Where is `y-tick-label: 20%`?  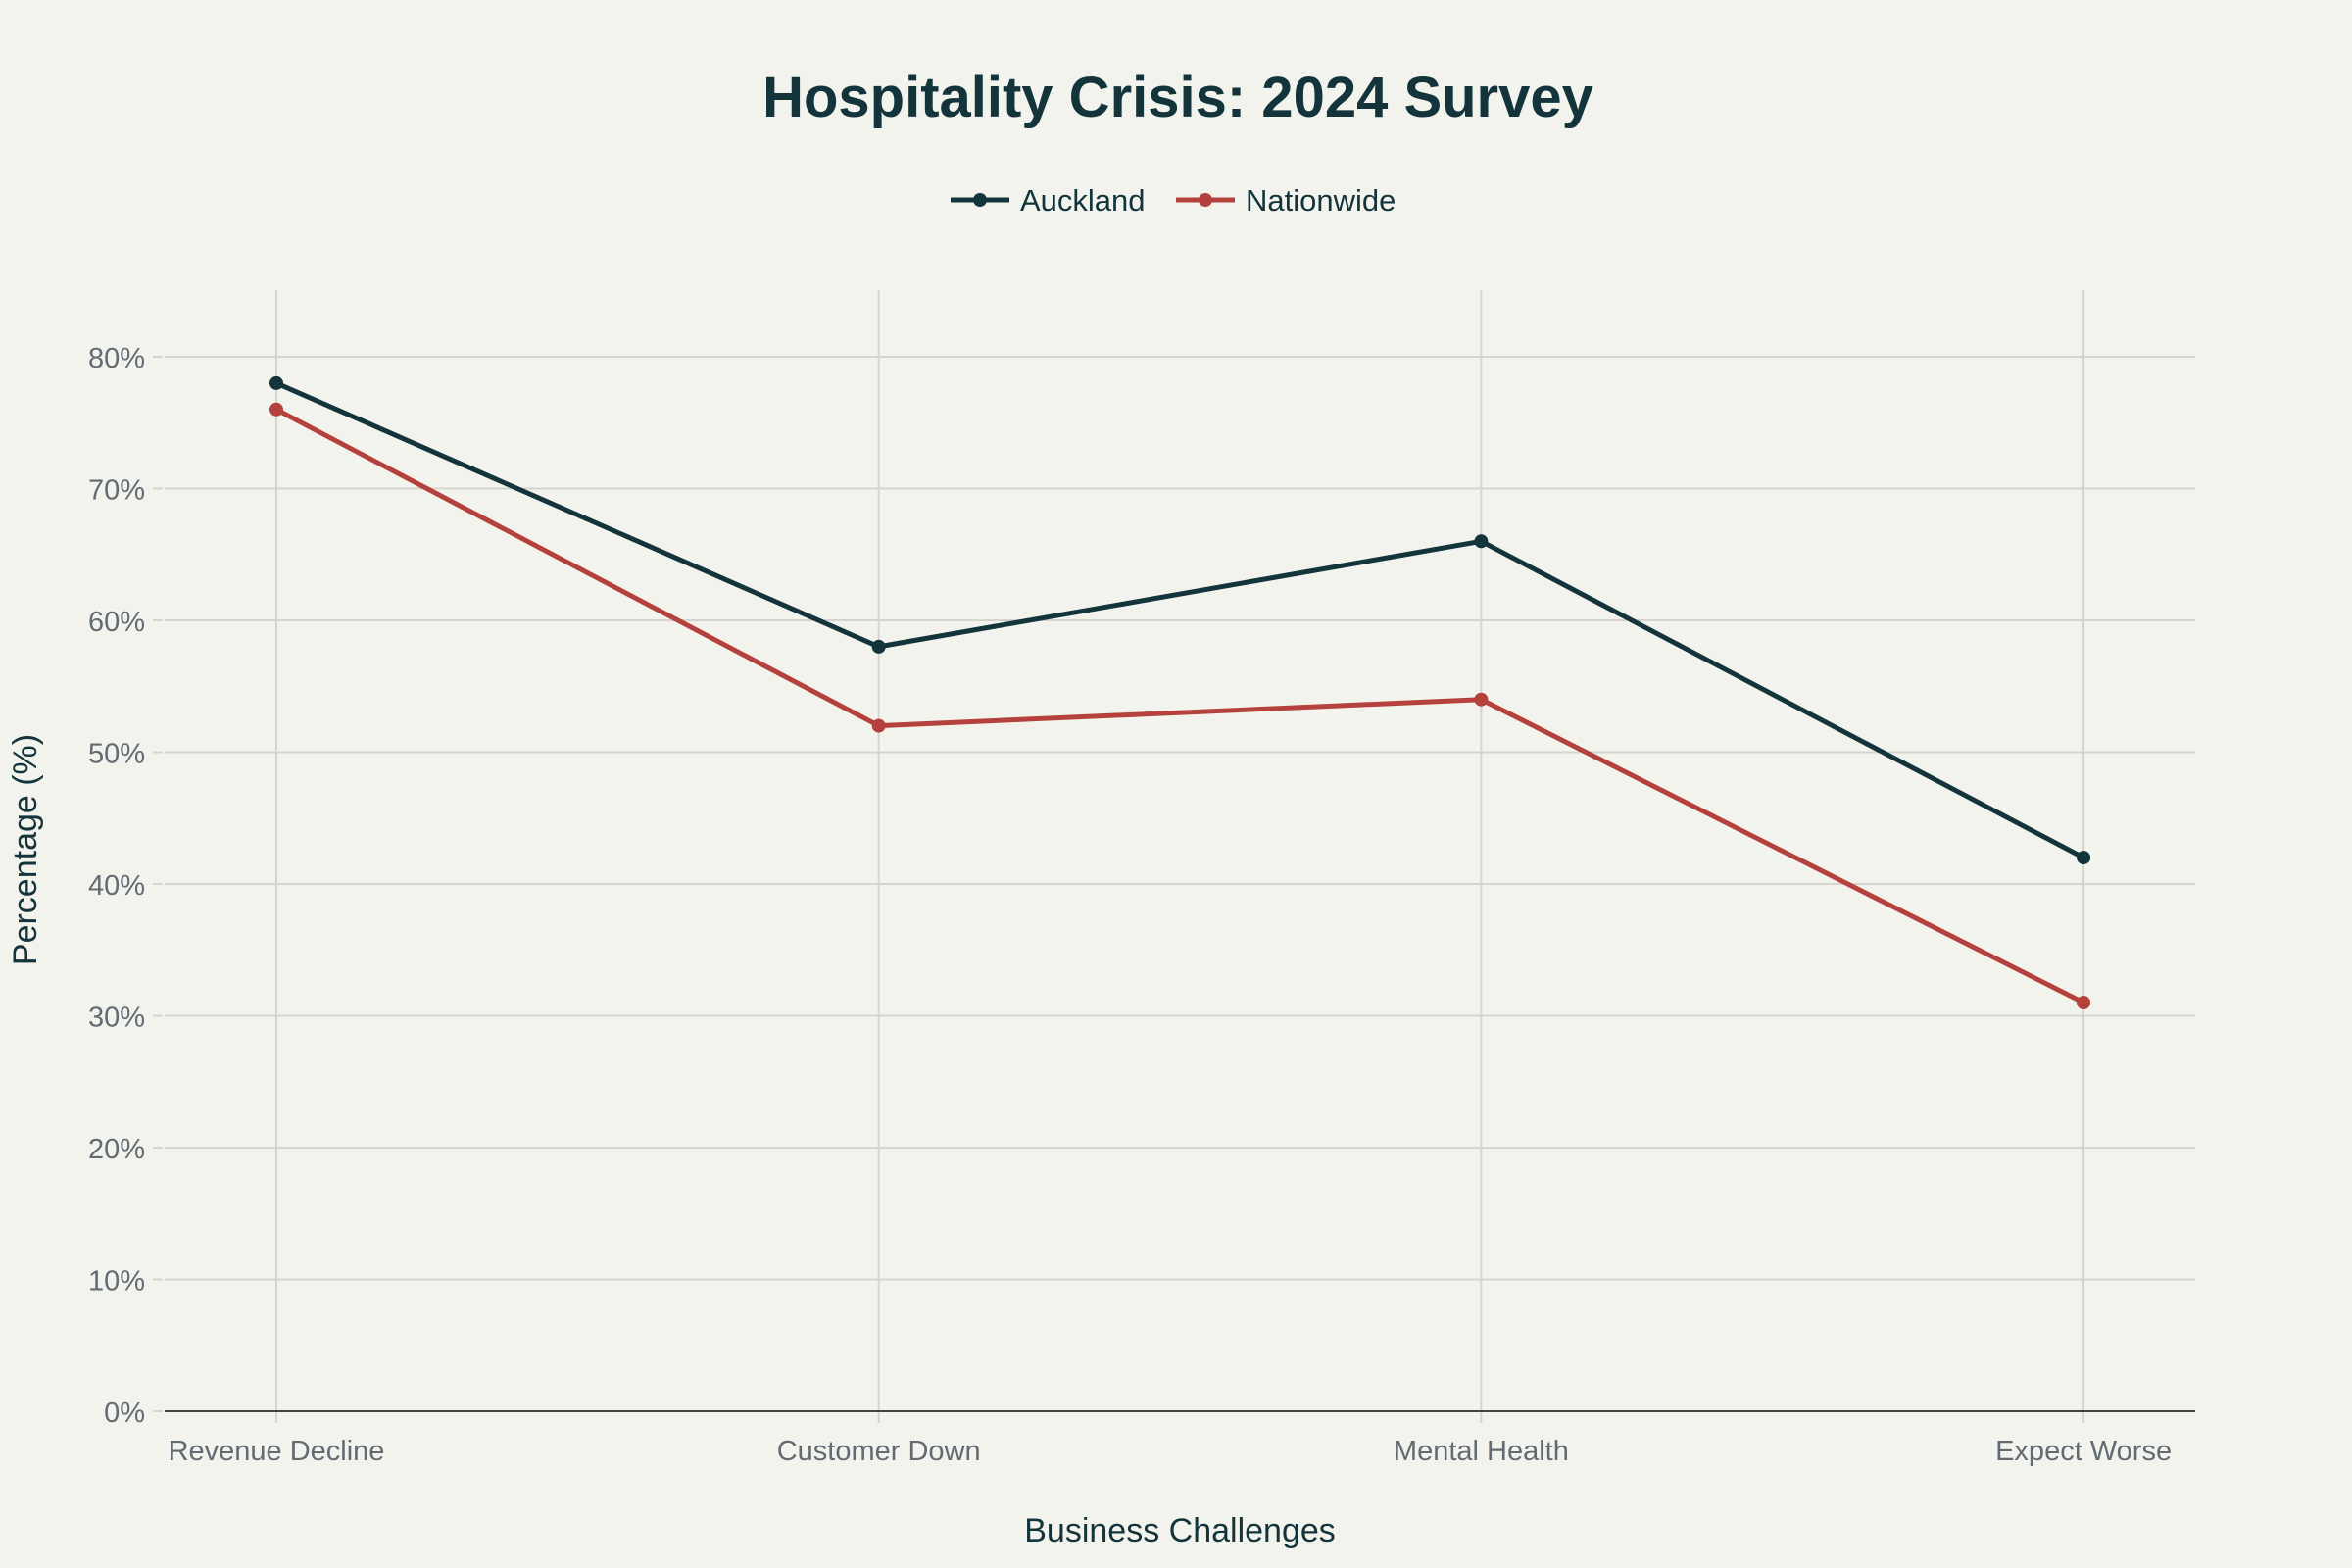
y-tick-label: 20% is located at coordinates (116, 1149).